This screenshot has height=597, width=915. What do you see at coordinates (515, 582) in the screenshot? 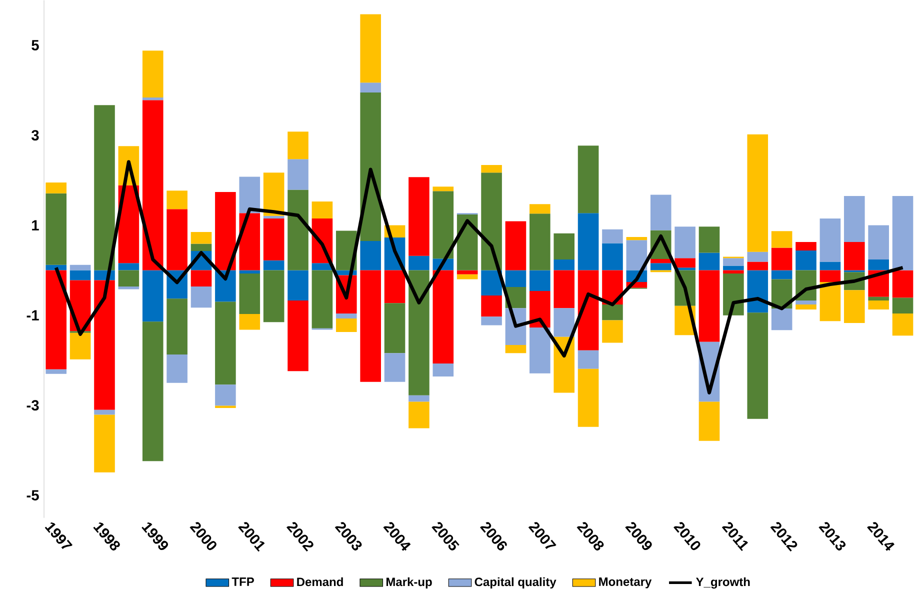
I see `legend-label: Capital quality` at bounding box center [515, 582].